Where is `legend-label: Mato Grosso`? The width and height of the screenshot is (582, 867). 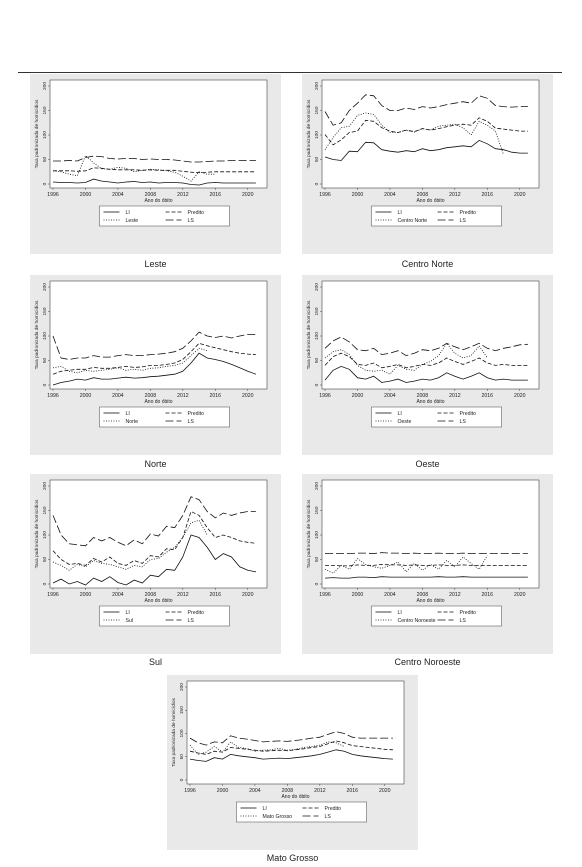 legend-label: Mato Grosso is located at coordinates (278, 817).